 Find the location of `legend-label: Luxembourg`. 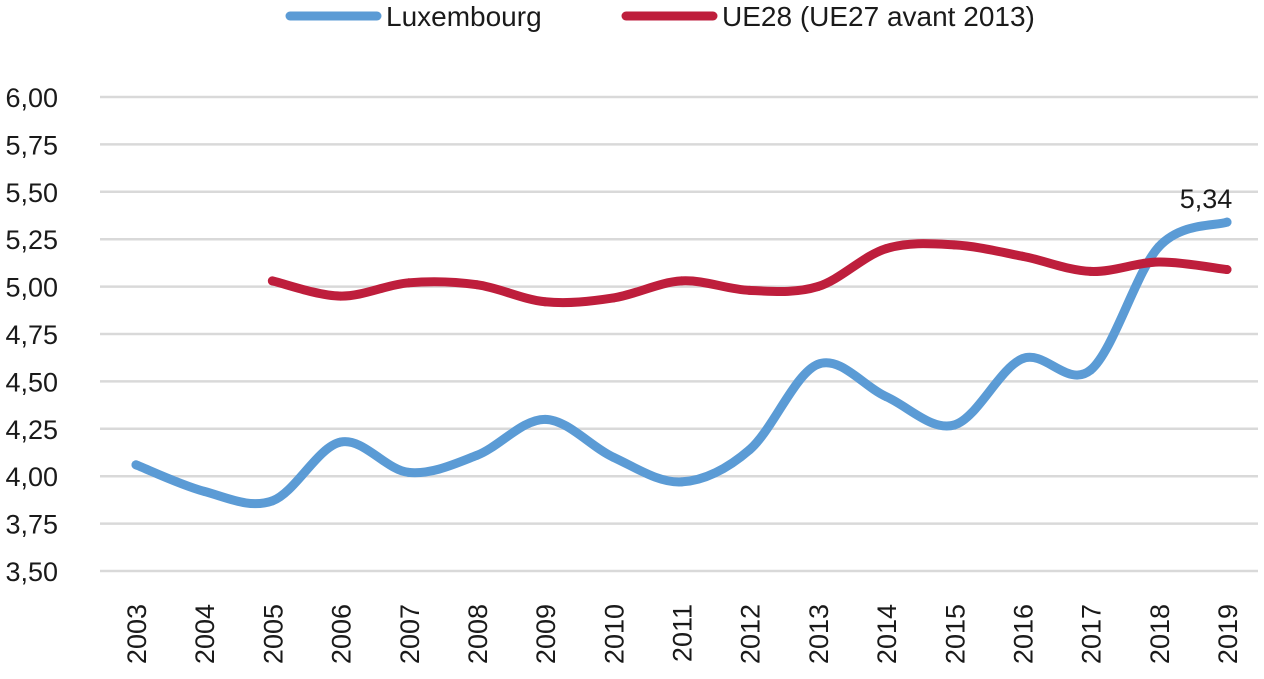

legend-label: Luxembourg is located at coordinates (464, 16).